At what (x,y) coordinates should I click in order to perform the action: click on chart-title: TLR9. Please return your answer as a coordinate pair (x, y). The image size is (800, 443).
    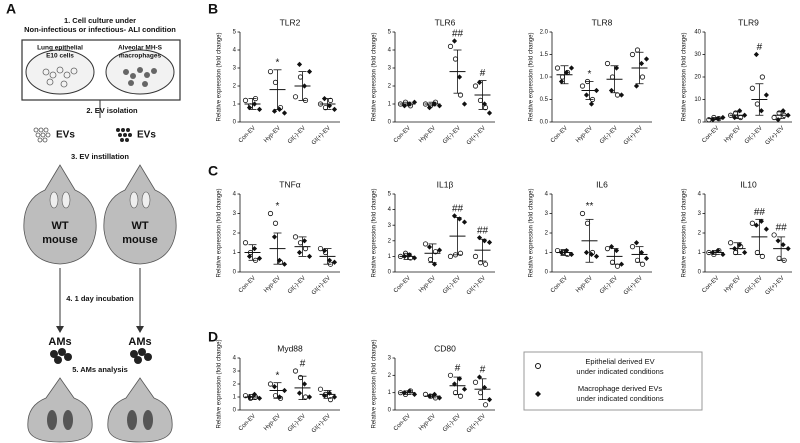
    Looking at the image, I should click on (748, 22).